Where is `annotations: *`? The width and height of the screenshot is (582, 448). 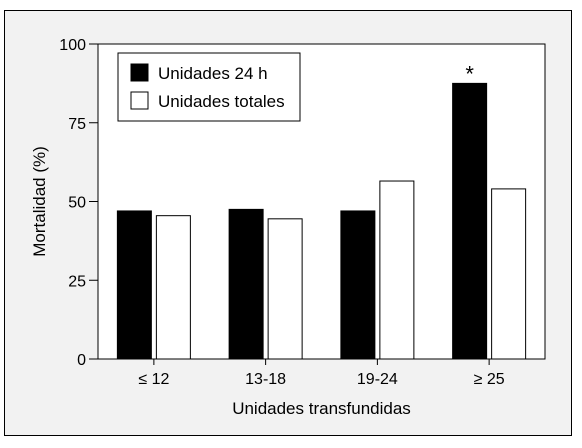
annotations: * is located at coordinates (469, 73).